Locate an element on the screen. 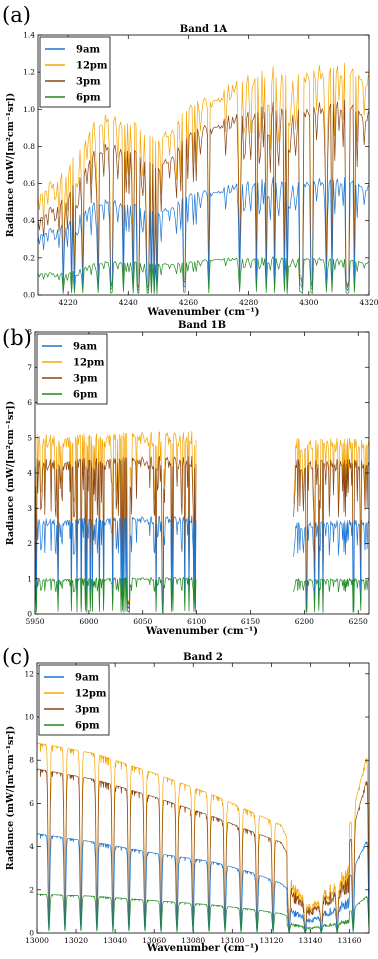 This screenshot has height=959, width=378. y-tick-label: 1 is located at coordinates (29, 578).